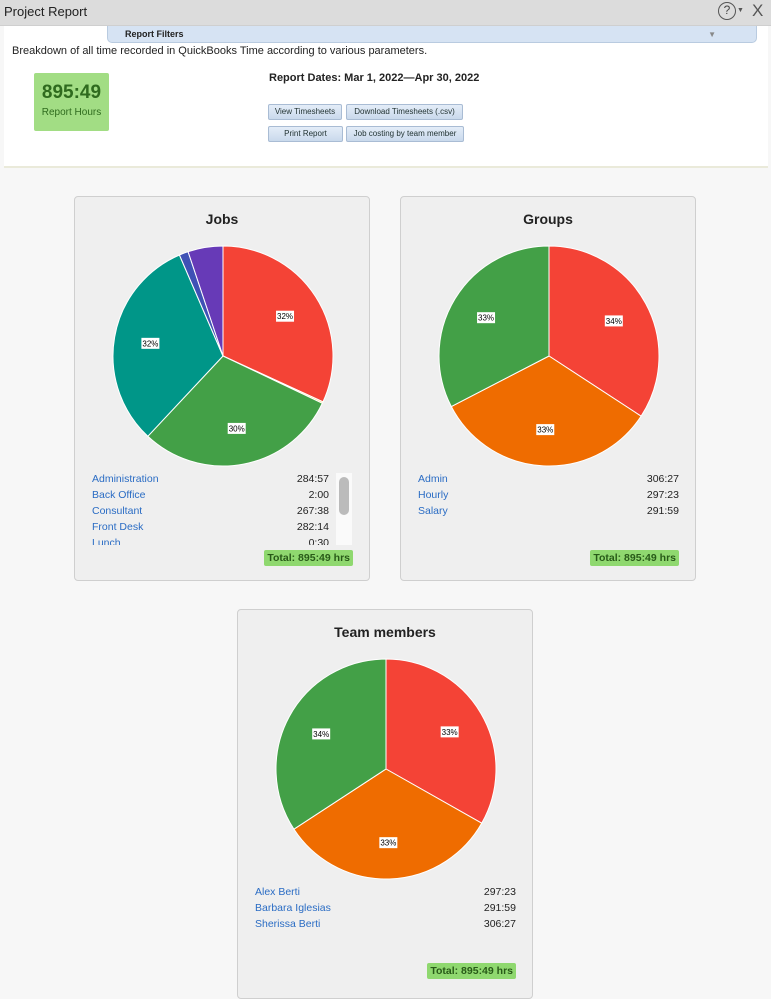 This screenshot has height=999, width=771. Describe the element at coordinates (288, 924) in the screenshot. I see `legend-item-link: Sherissa Berti` at that location.